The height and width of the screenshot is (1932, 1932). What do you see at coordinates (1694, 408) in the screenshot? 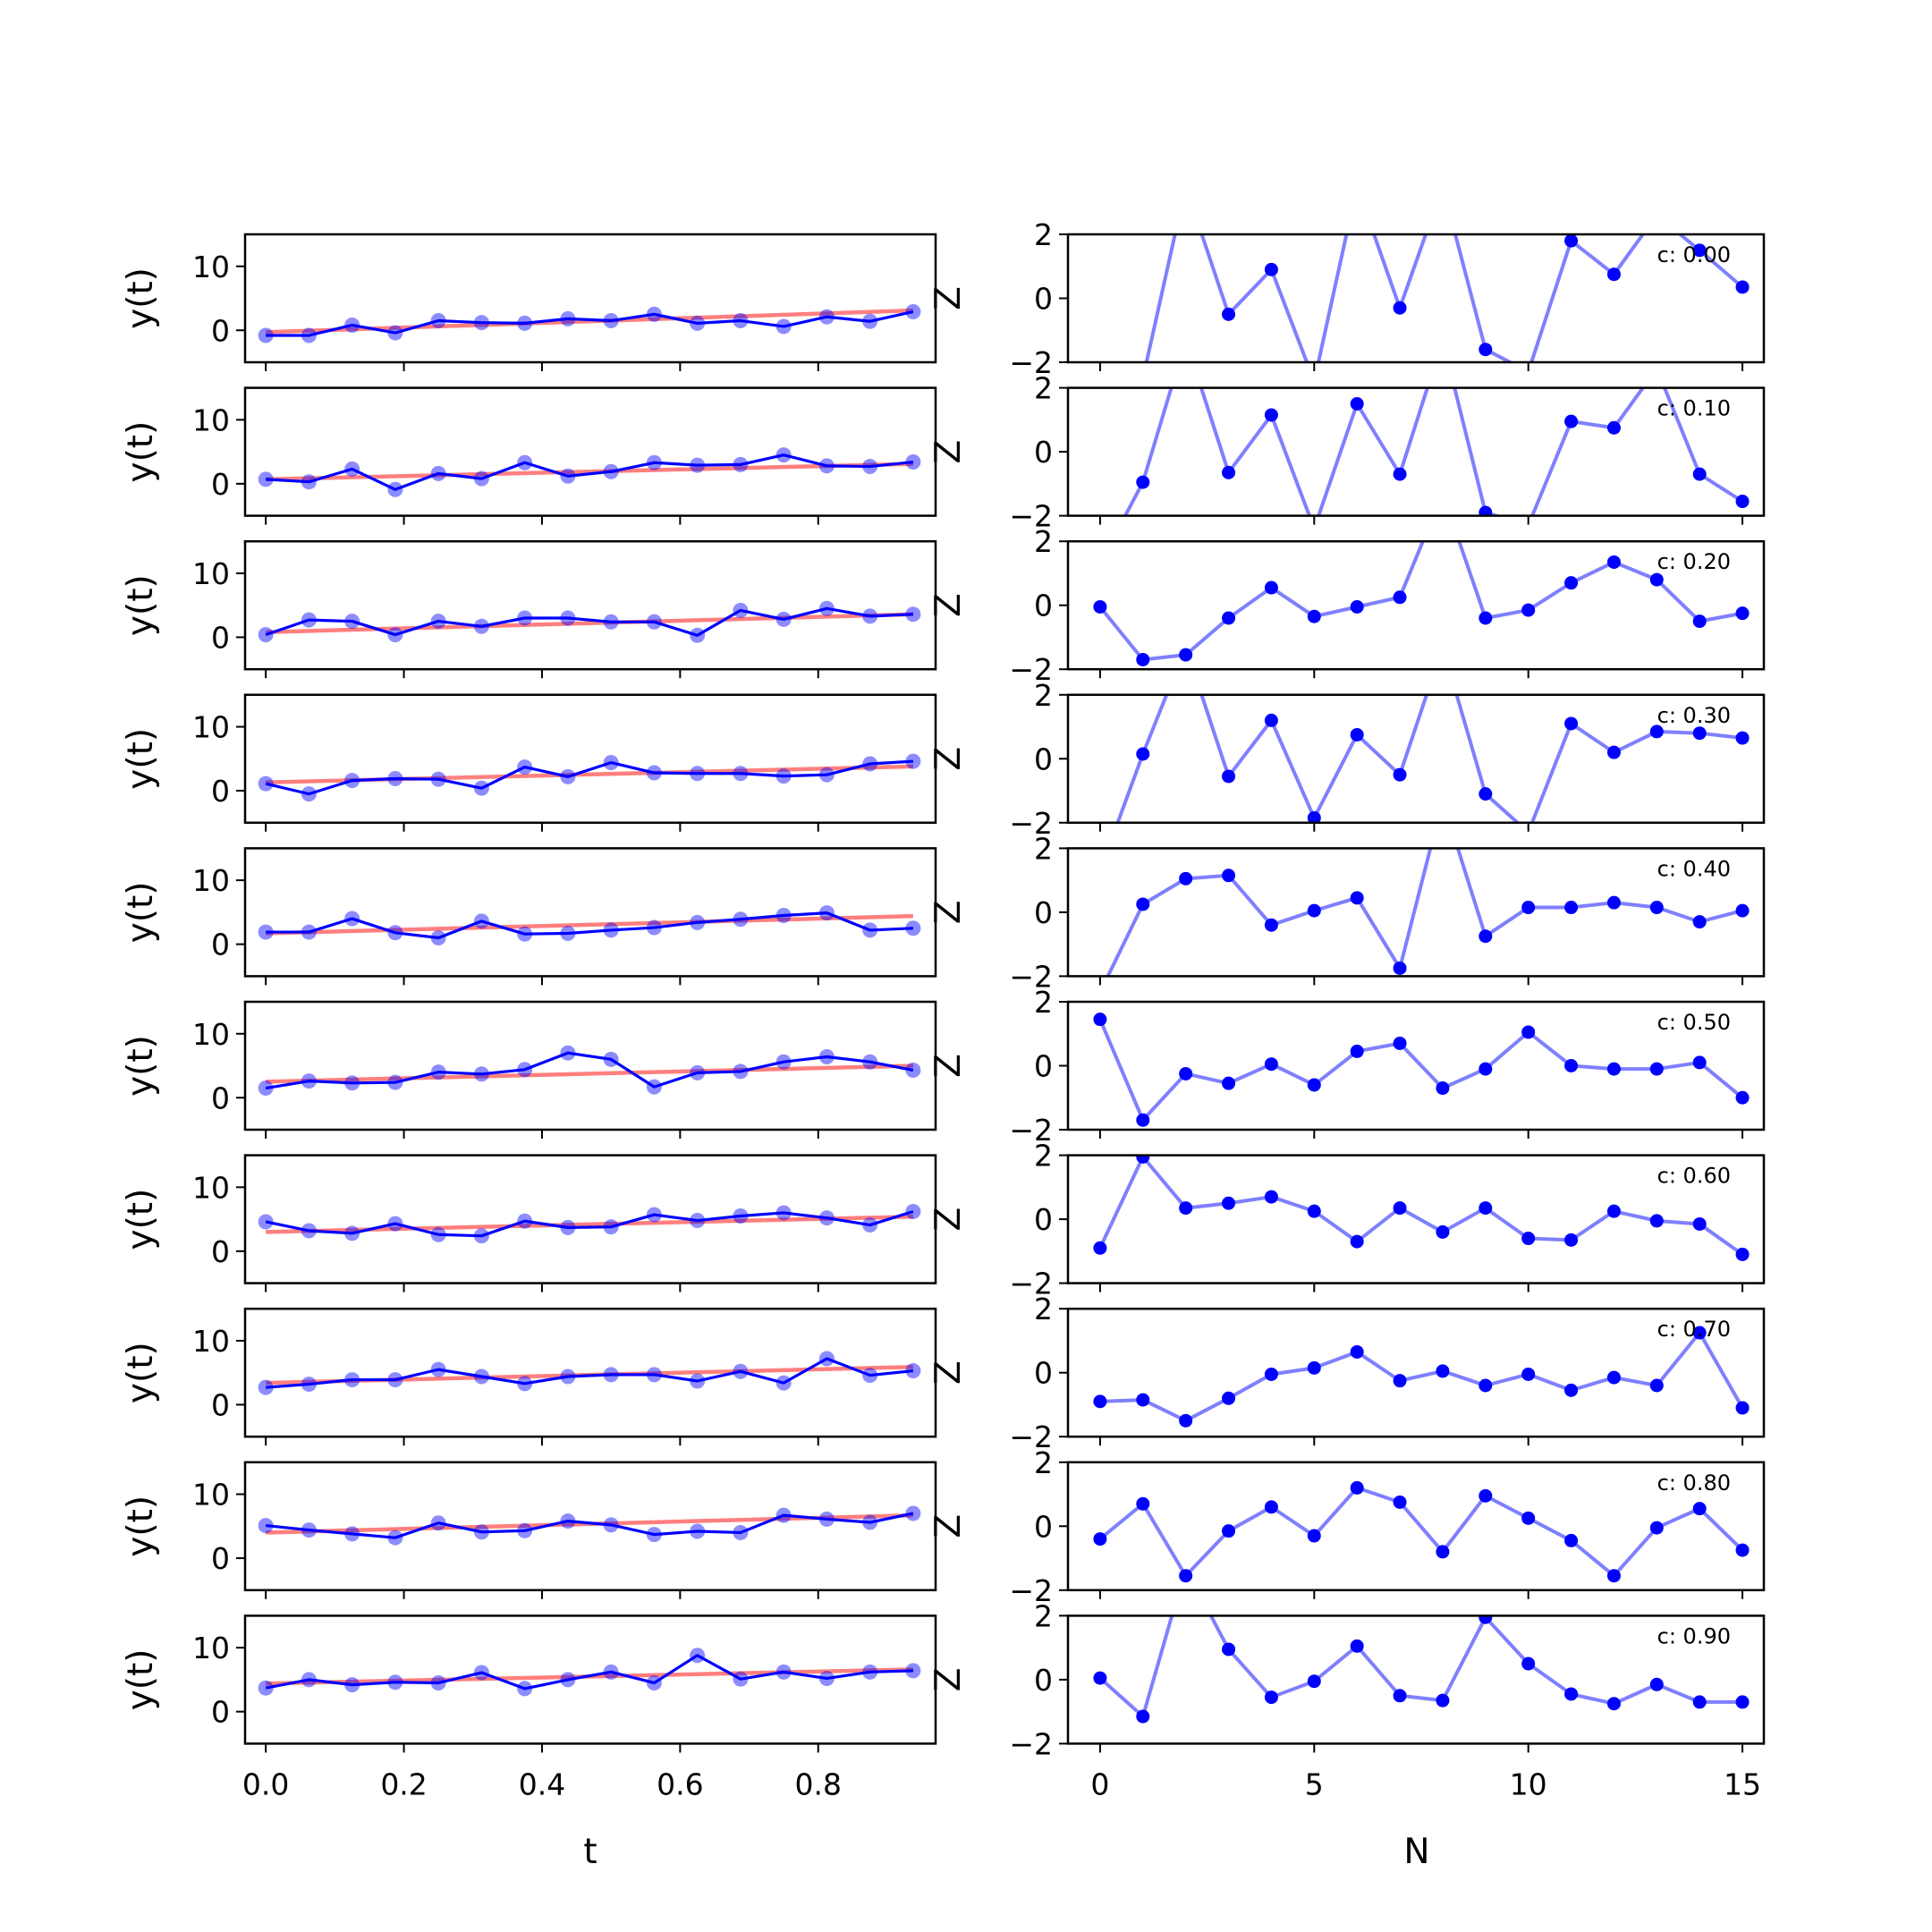
I see `panel-label: c: 0.10` at bounding box center [1694, 408].